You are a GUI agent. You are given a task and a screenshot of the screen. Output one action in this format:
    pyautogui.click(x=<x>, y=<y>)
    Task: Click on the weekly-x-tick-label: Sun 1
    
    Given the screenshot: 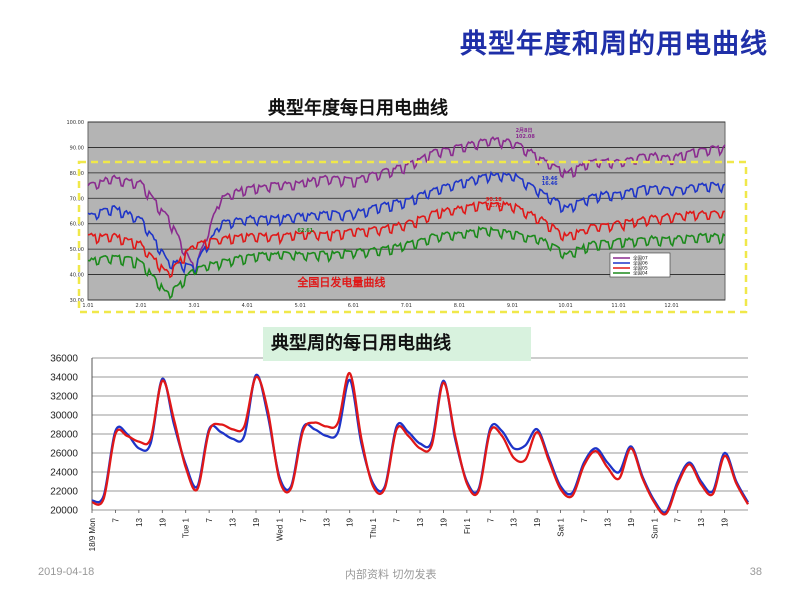 What is the action you would take?
    pyautogui.click(x=654, y=527)
    